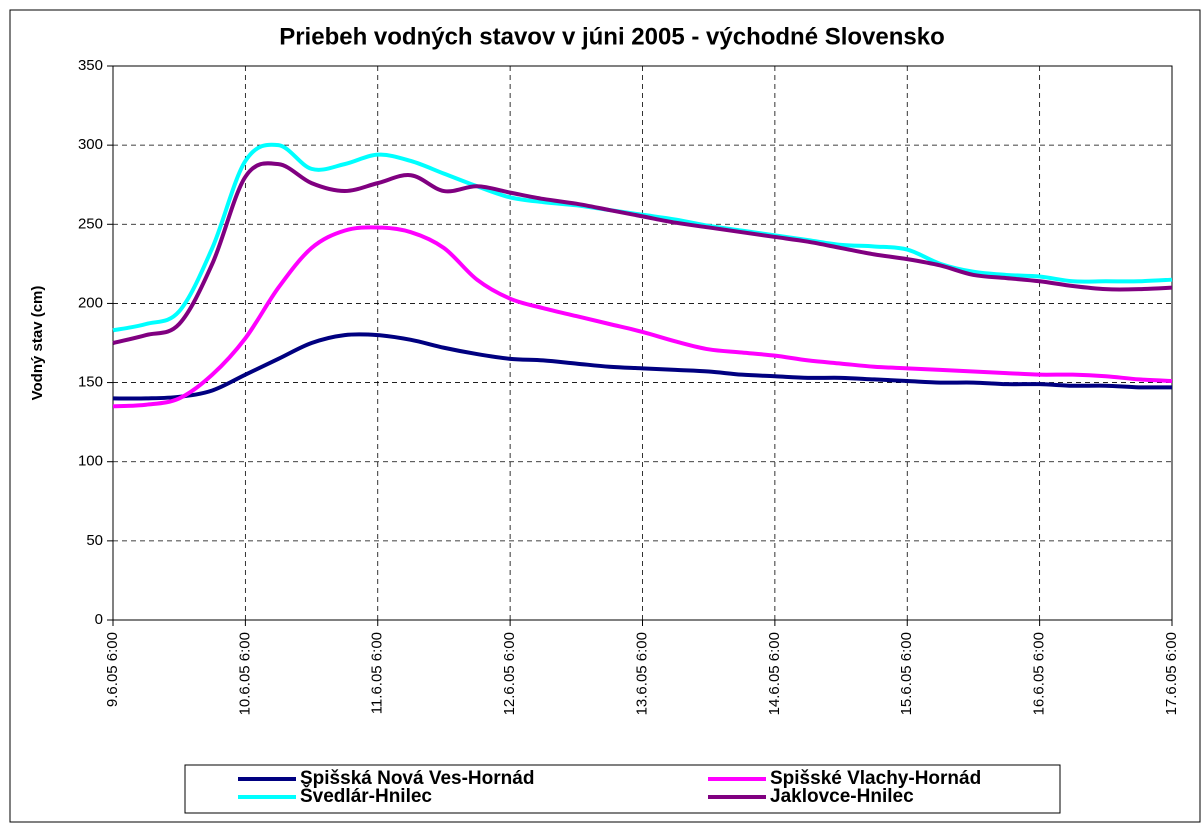 The height and width of the screenshot is (830, 1203). I want to click on y-tick-label: 0, so click(99, 619).